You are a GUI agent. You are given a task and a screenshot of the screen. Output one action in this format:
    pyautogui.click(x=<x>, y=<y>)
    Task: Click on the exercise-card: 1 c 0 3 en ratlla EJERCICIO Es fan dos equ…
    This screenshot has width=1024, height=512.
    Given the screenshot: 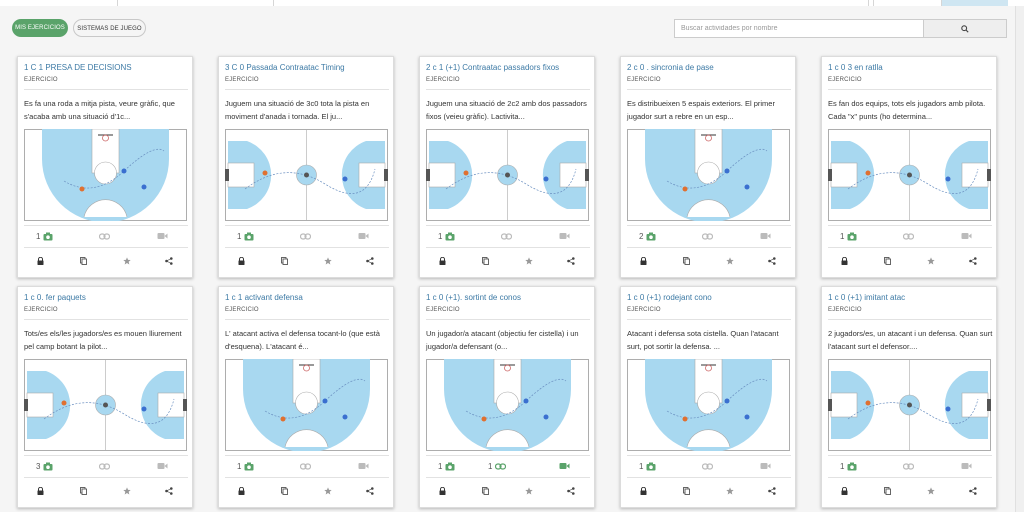 What is the action you would take?
    pyautogui.click(x=909, y=167)
    